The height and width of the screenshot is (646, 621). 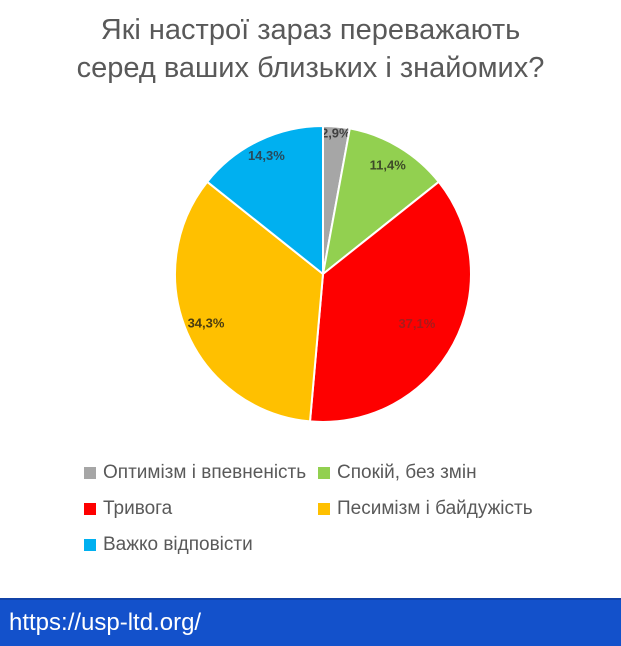 I want to click on pie-slice-label-1: 11,4%, so click(x=388, y=165).